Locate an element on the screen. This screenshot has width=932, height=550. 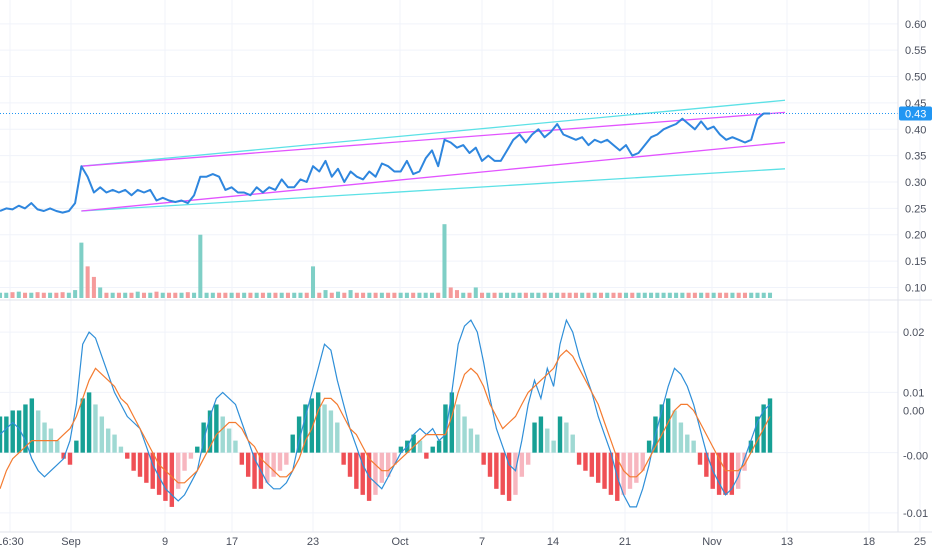
time-tick-label: Sep is located at coordinates (71, 542).